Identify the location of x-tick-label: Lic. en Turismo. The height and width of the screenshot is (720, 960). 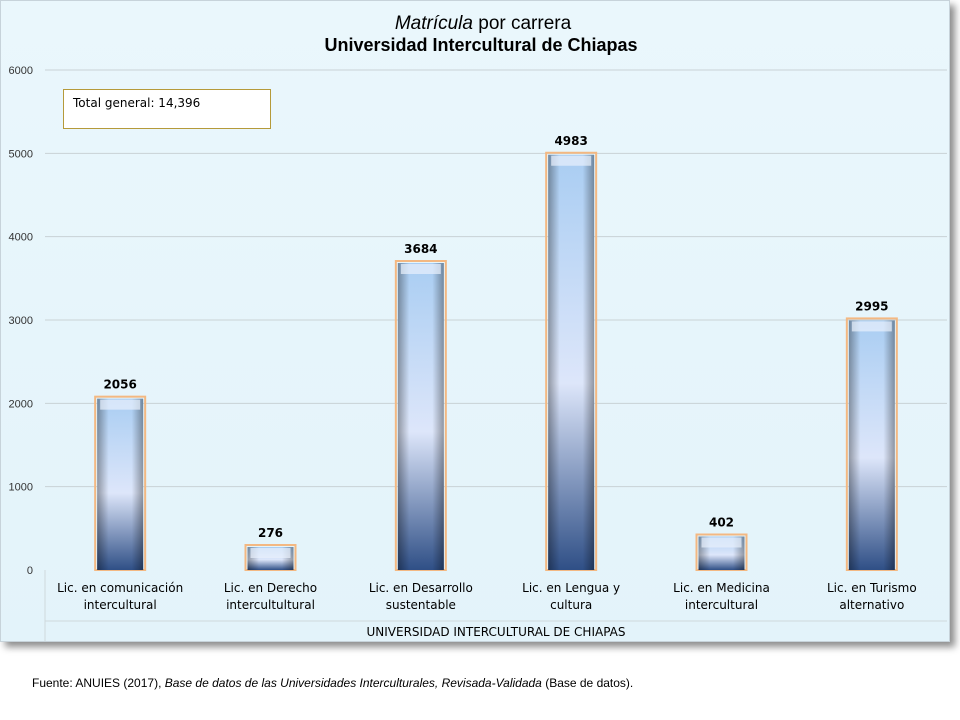
(872, 588).